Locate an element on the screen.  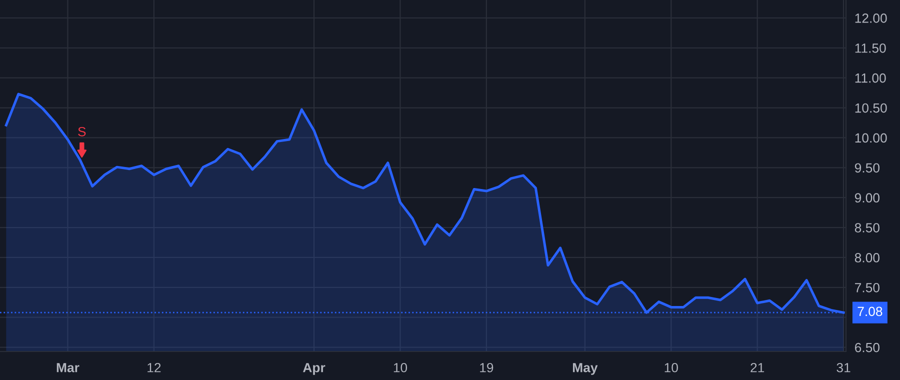
y-tick-label: 8.50 is located at coordinates (867, 227).